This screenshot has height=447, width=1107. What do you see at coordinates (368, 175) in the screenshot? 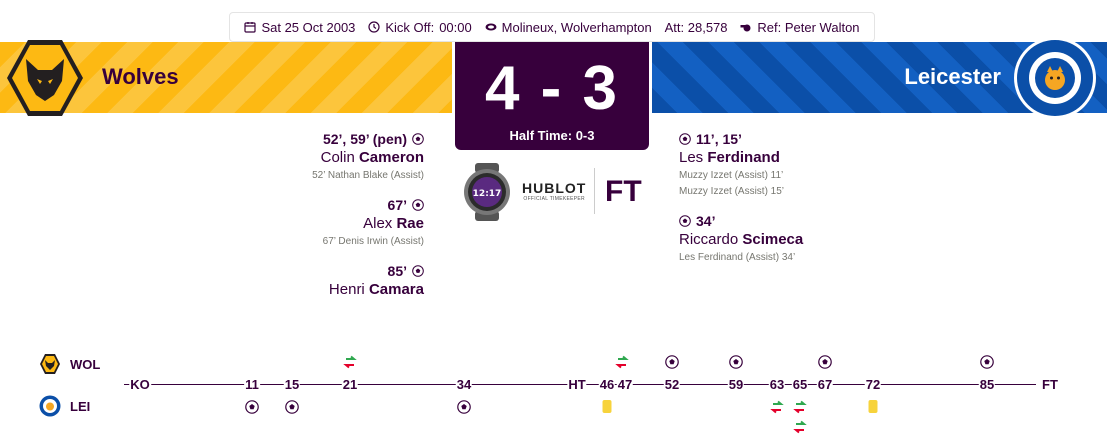
I see `assist-text: 52’ Nathan Blake (Assist)` at bounding box center [368, 175].